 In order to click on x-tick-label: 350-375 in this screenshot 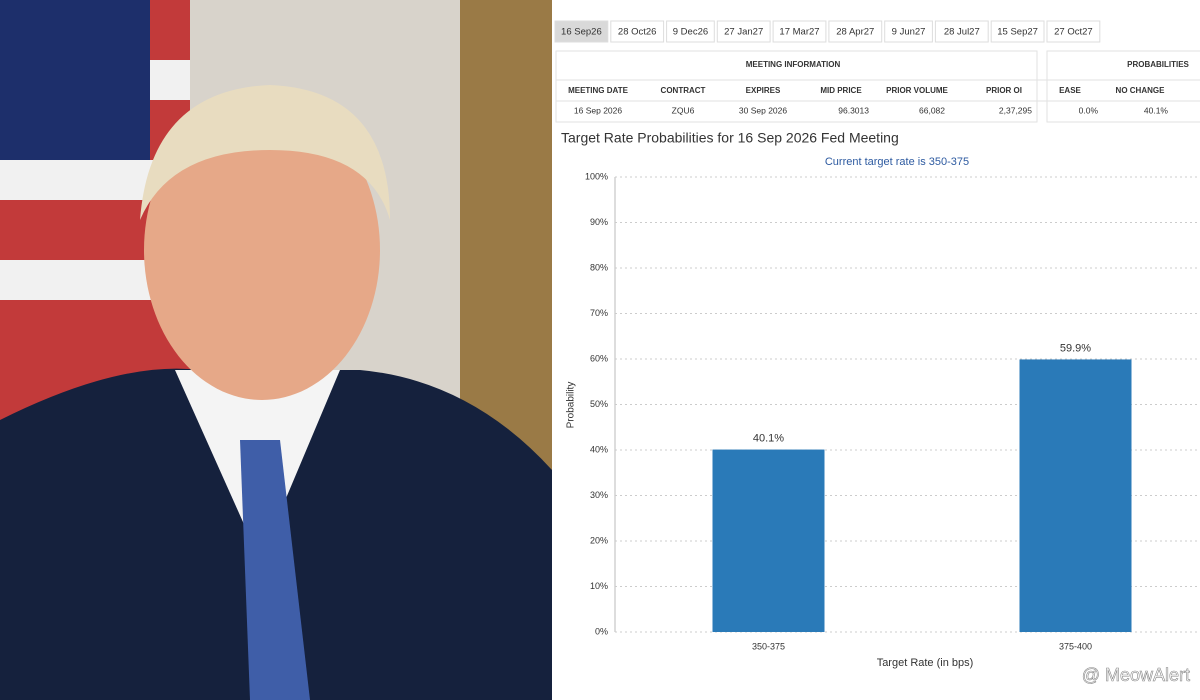, I will do `click(768, 646)`.